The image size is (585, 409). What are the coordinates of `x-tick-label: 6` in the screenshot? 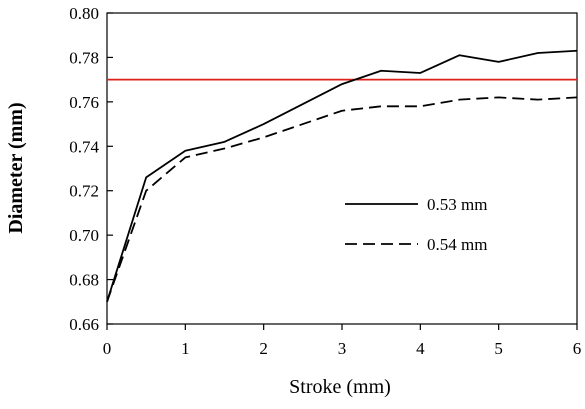 It's located at (577, 348).